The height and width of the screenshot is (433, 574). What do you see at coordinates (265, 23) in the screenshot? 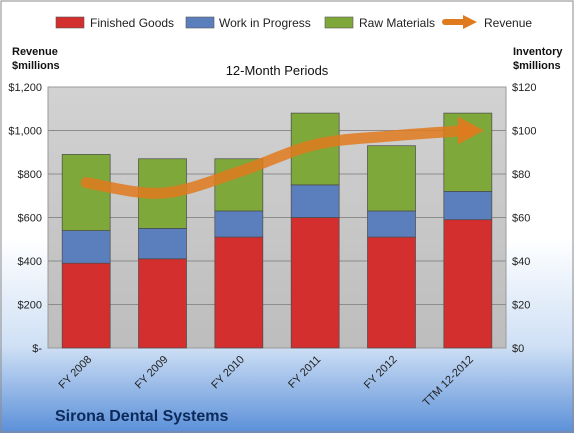
I see `legend-label-wip: Work in Progress` at bounding box center [265, 23].